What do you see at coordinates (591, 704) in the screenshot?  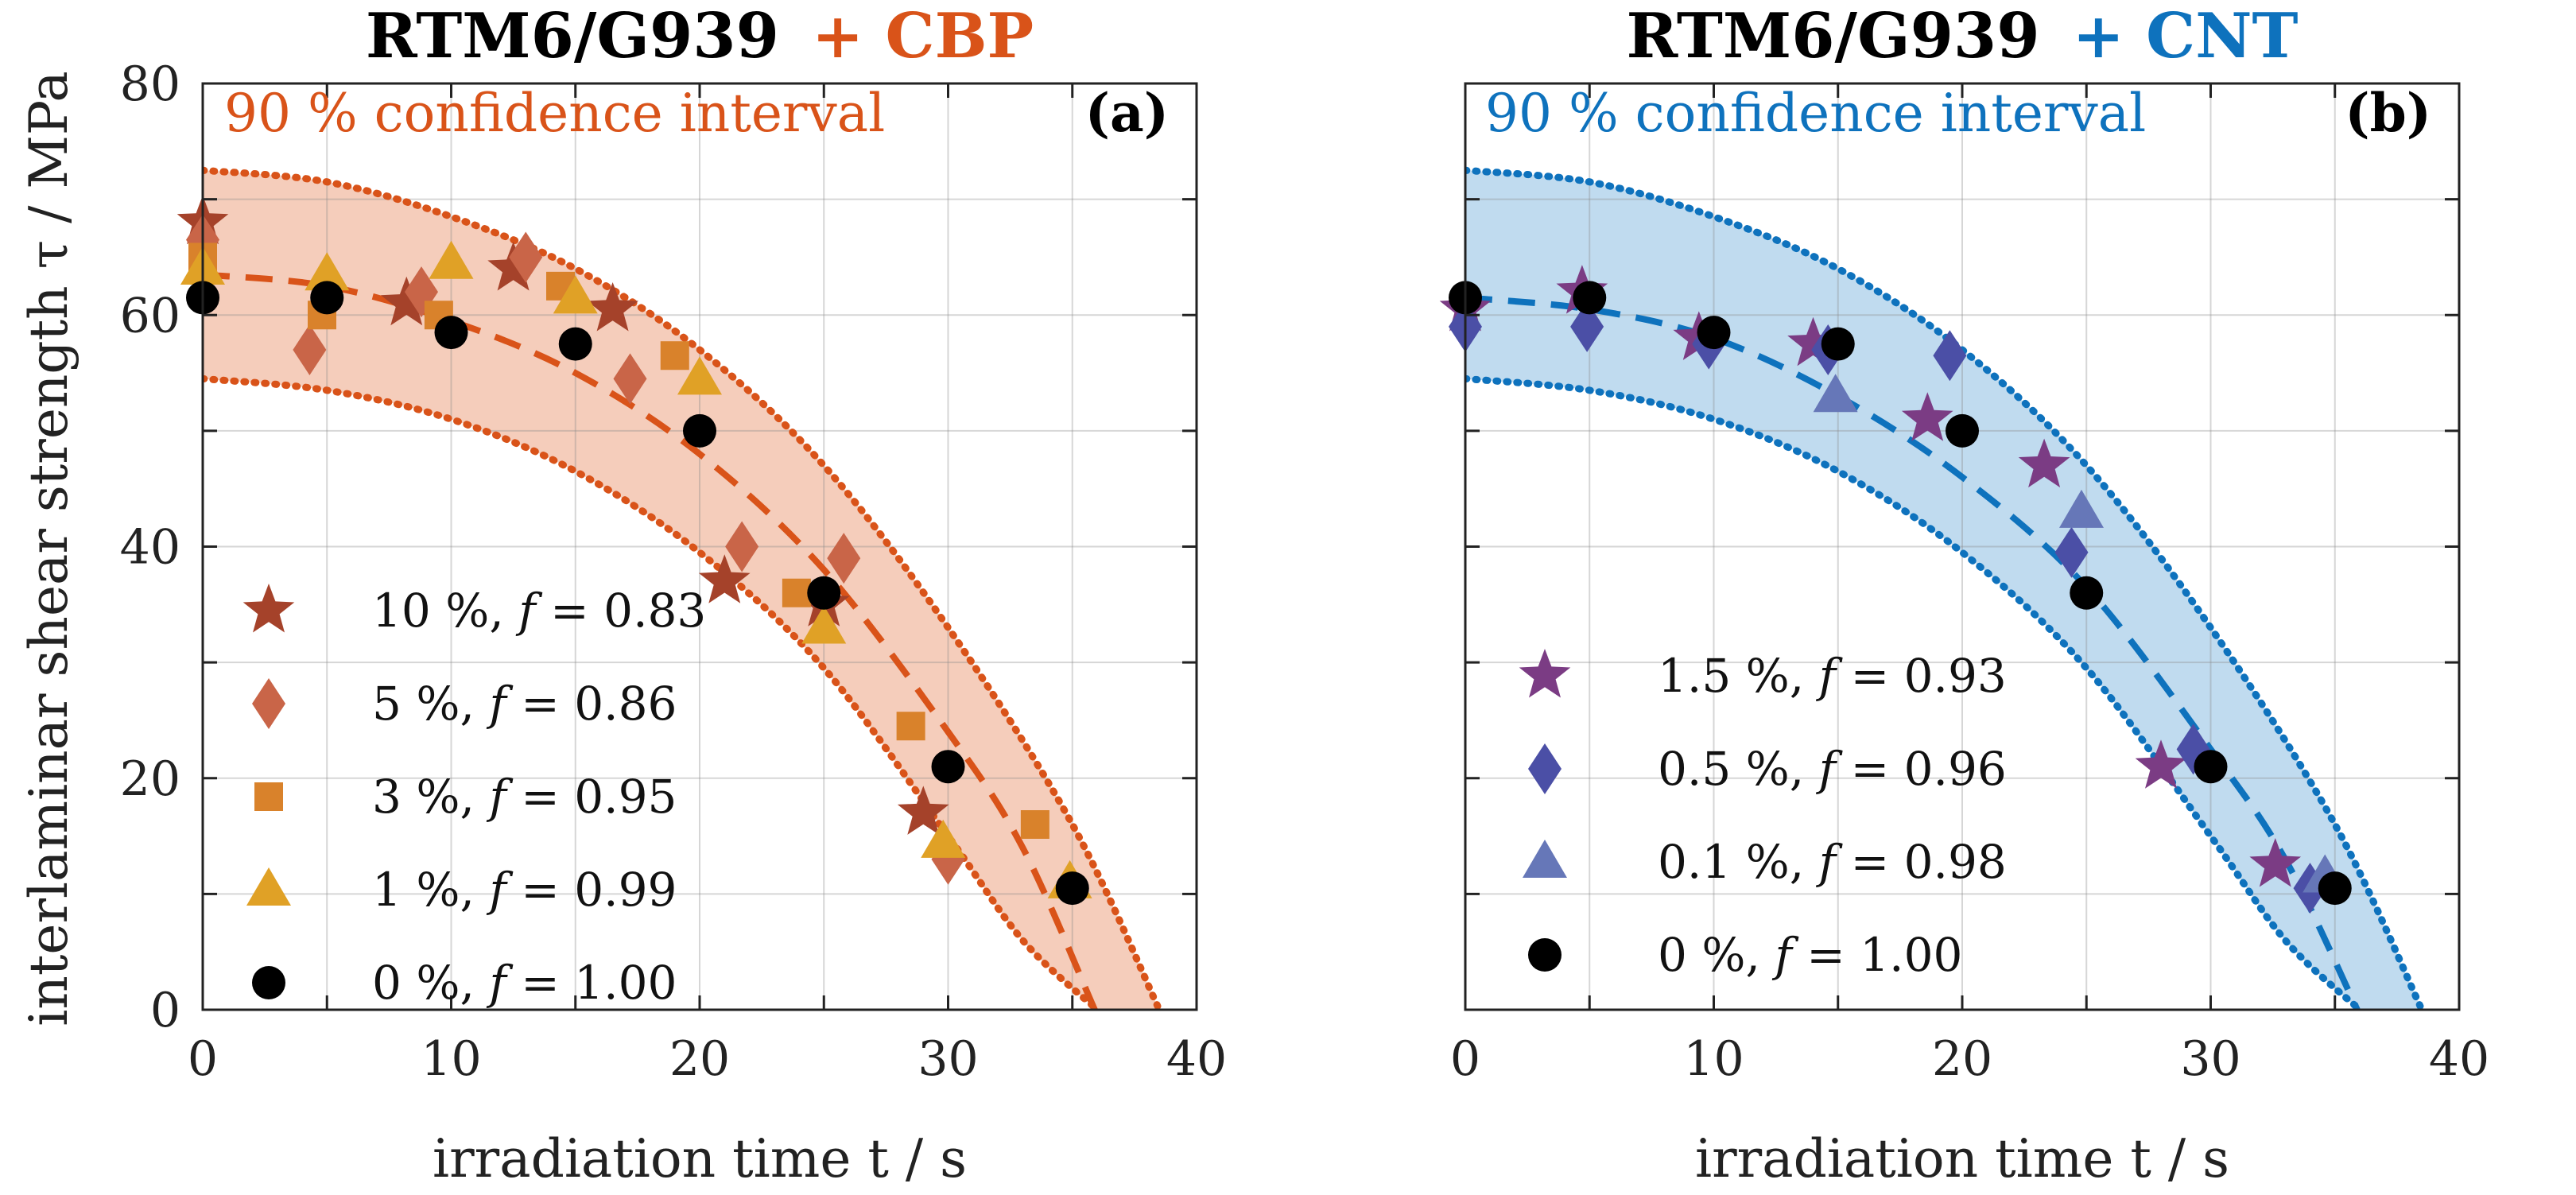 I see `legend-f-value: = 0.86` at bounding box center [591, 704].